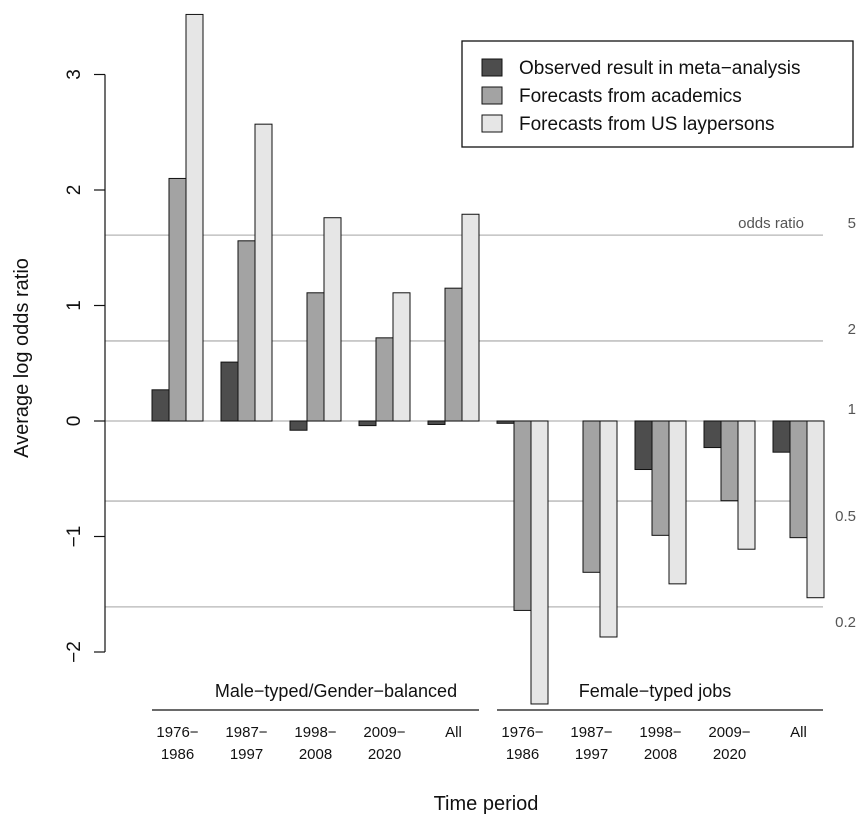  Describe the element at coordinates (655, 691) in the screenshot. I see `group-label-2: Female−typed jobs` at that location.